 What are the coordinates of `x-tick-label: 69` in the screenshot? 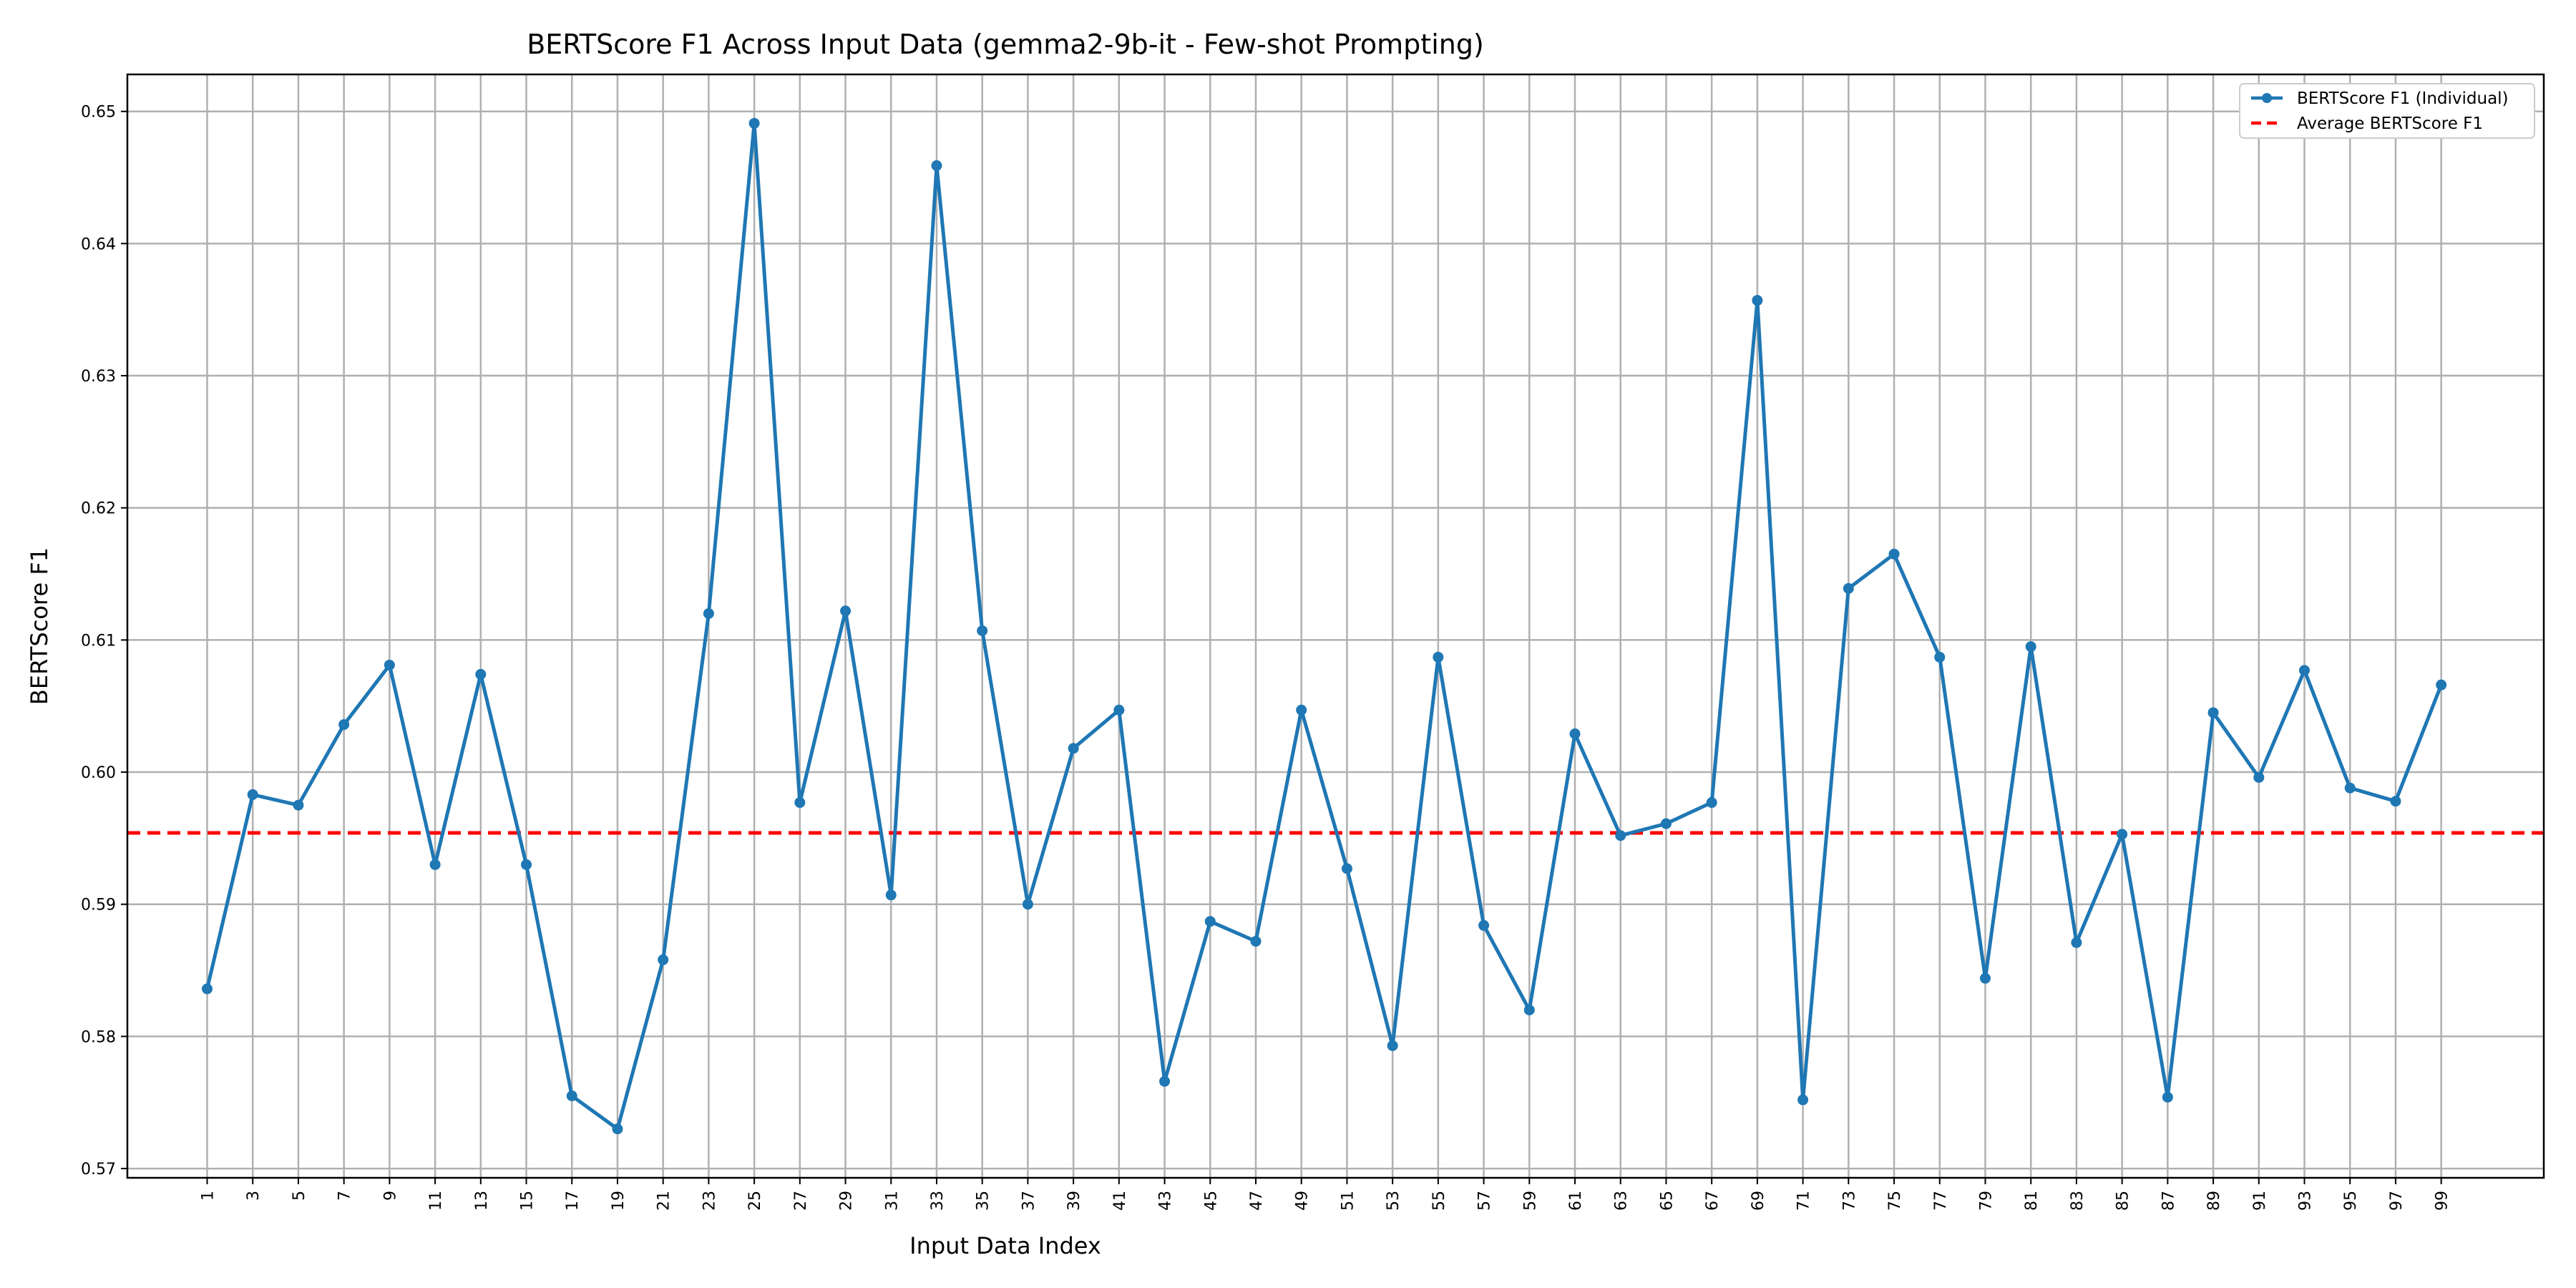 It's located at (1758, 1201).